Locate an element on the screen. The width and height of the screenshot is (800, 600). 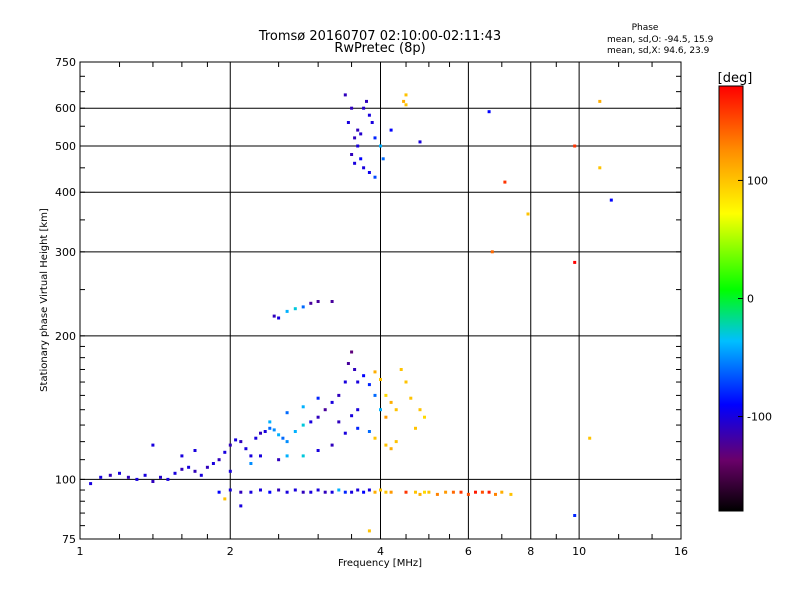
y-axis-label: Stationary phase Virtual Height [km] is located at coordinates (44, 300).